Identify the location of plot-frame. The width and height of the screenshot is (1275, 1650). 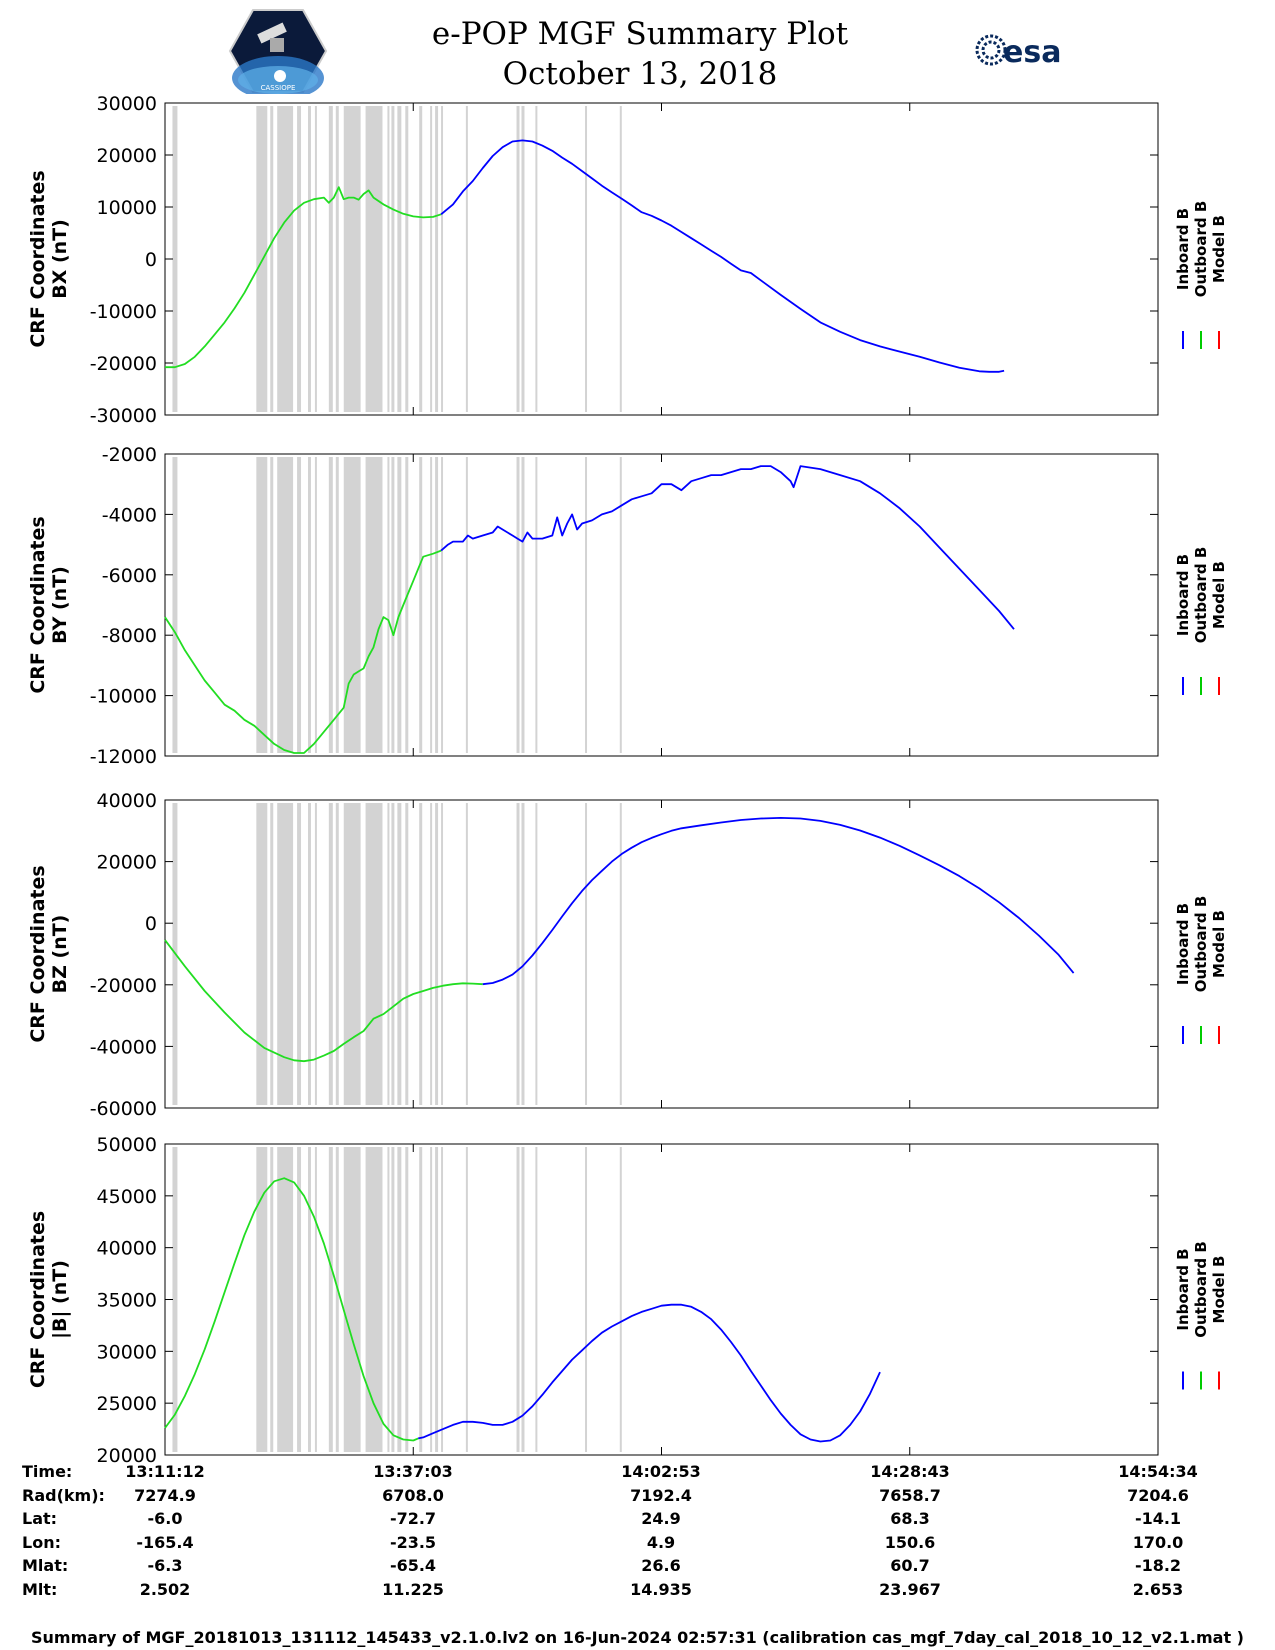
(661, 954).